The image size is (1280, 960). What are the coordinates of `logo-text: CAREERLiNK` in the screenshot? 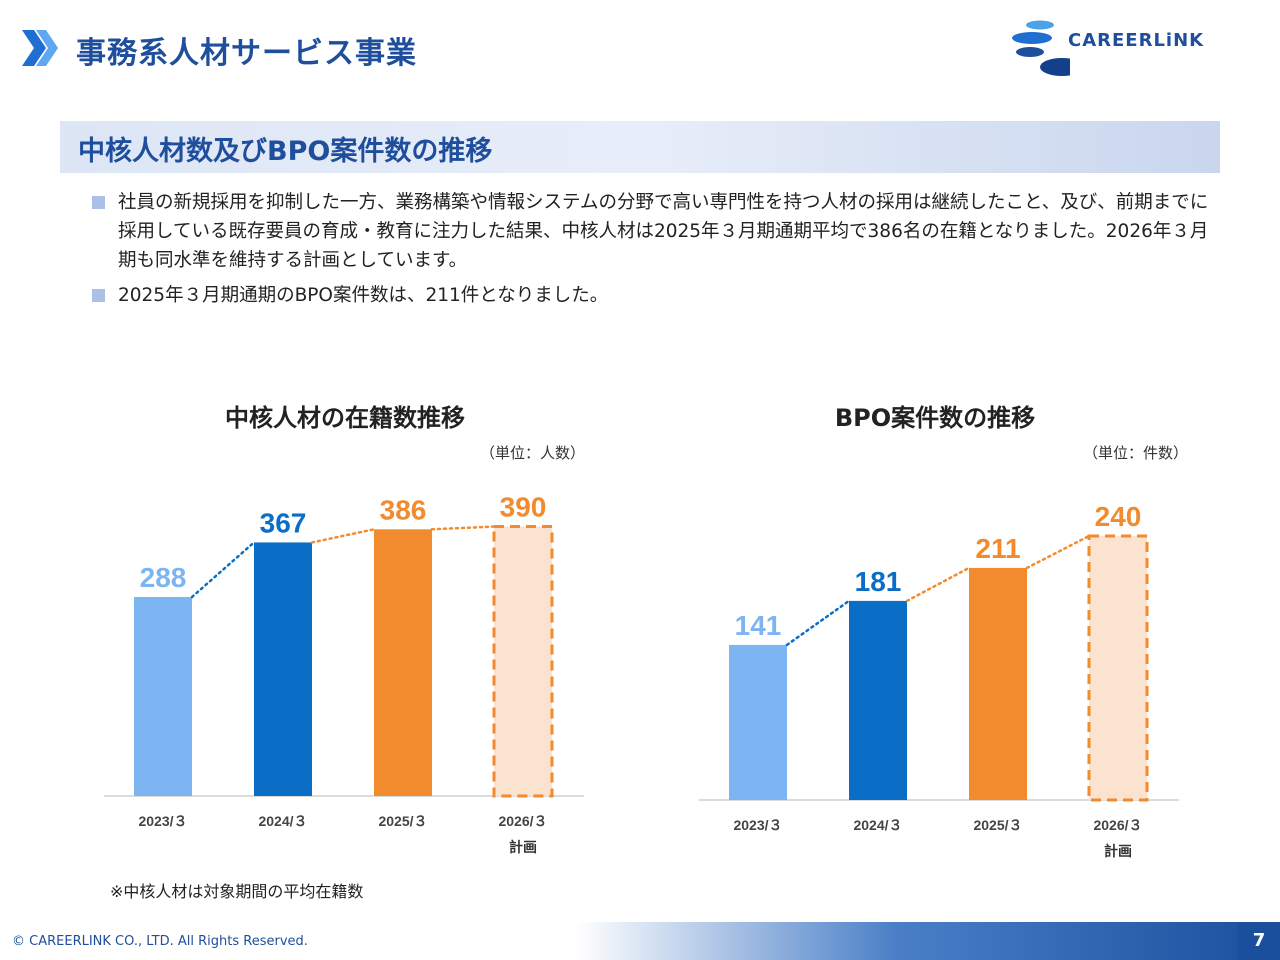 It's located at (1136, 40).